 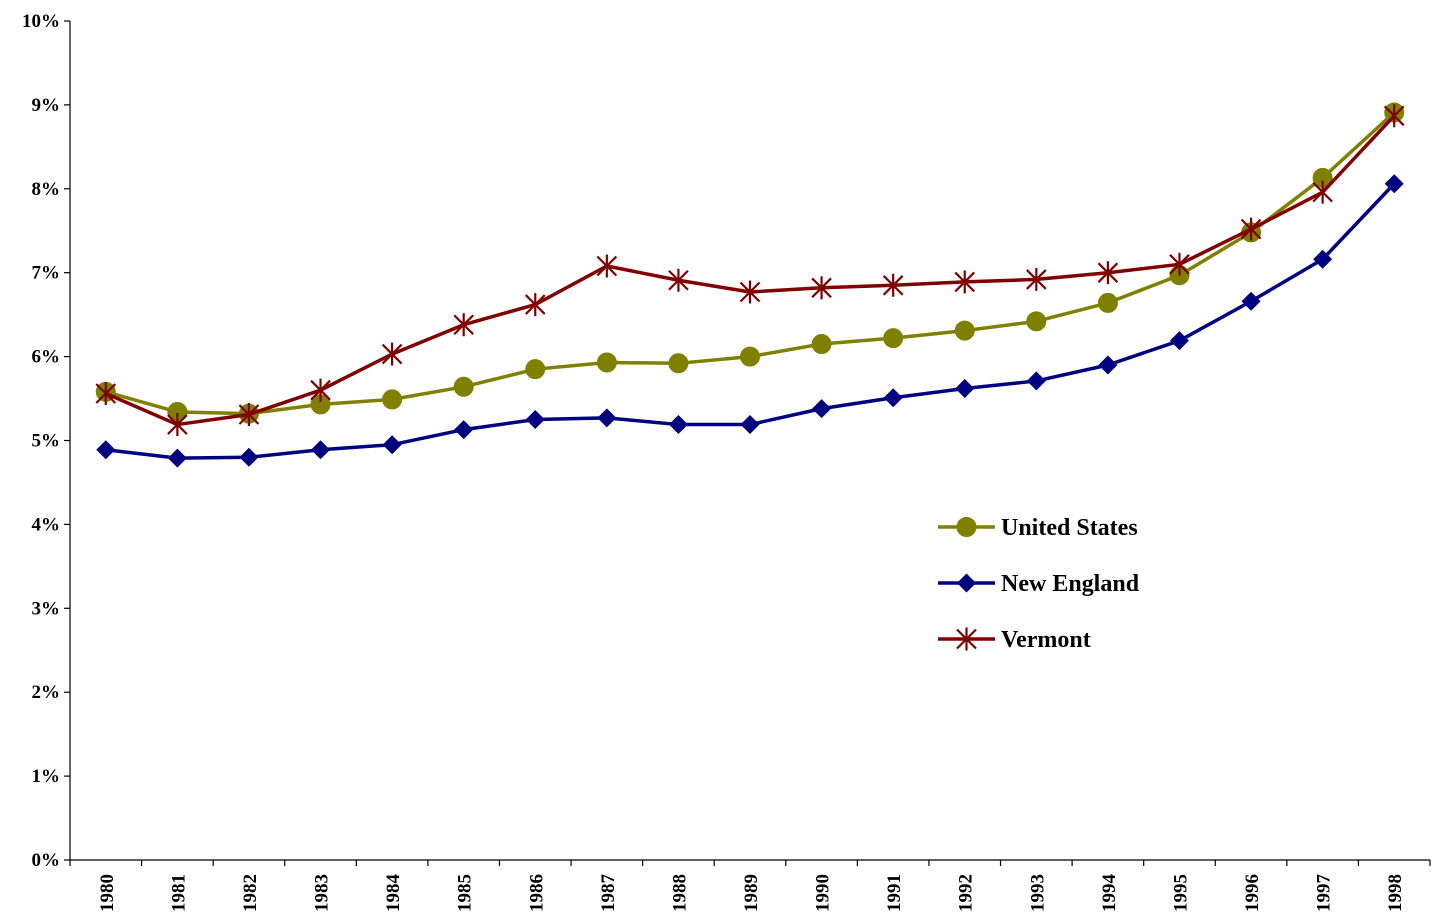 I want to click on y-tick-label: 9%, so click(x=46, y=105).